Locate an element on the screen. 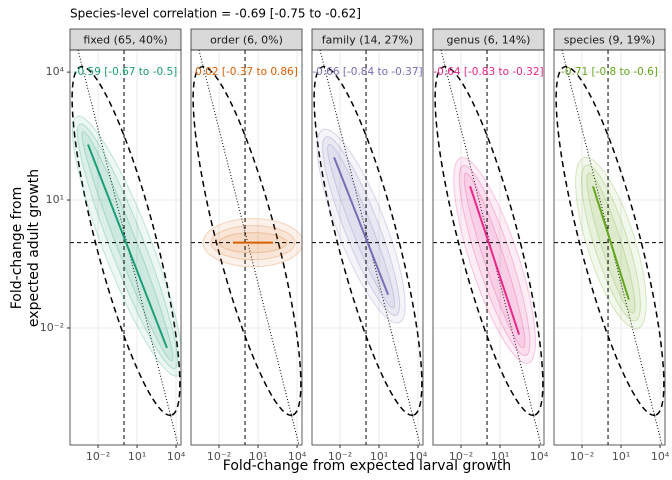 This screenshot has width=672, height=480. correlation-label: -0.71 [-0.8 to -0.6] is located at coordinates (609, 72).